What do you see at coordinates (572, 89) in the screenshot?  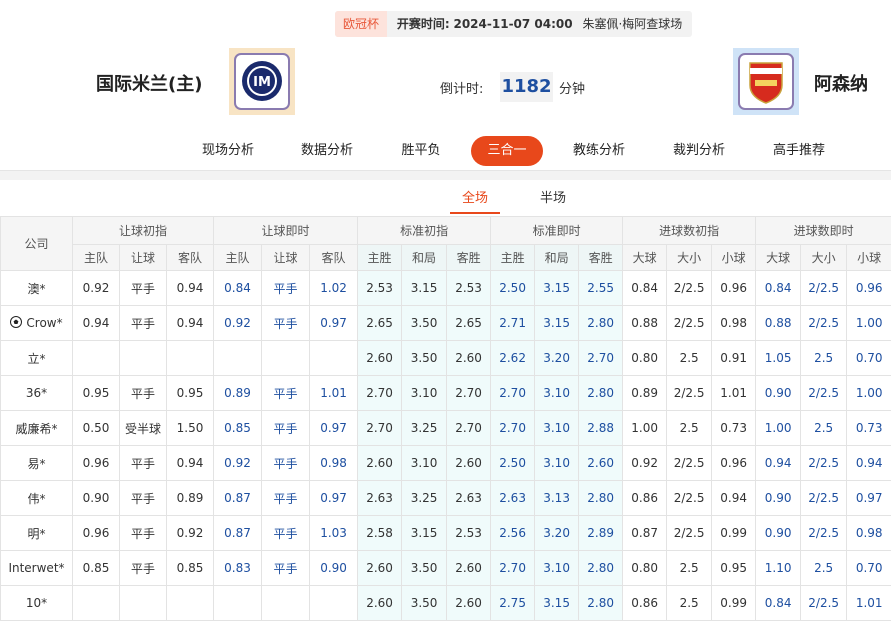 I see `countdown-unit: 分钟` at bounding box center [572, 89].